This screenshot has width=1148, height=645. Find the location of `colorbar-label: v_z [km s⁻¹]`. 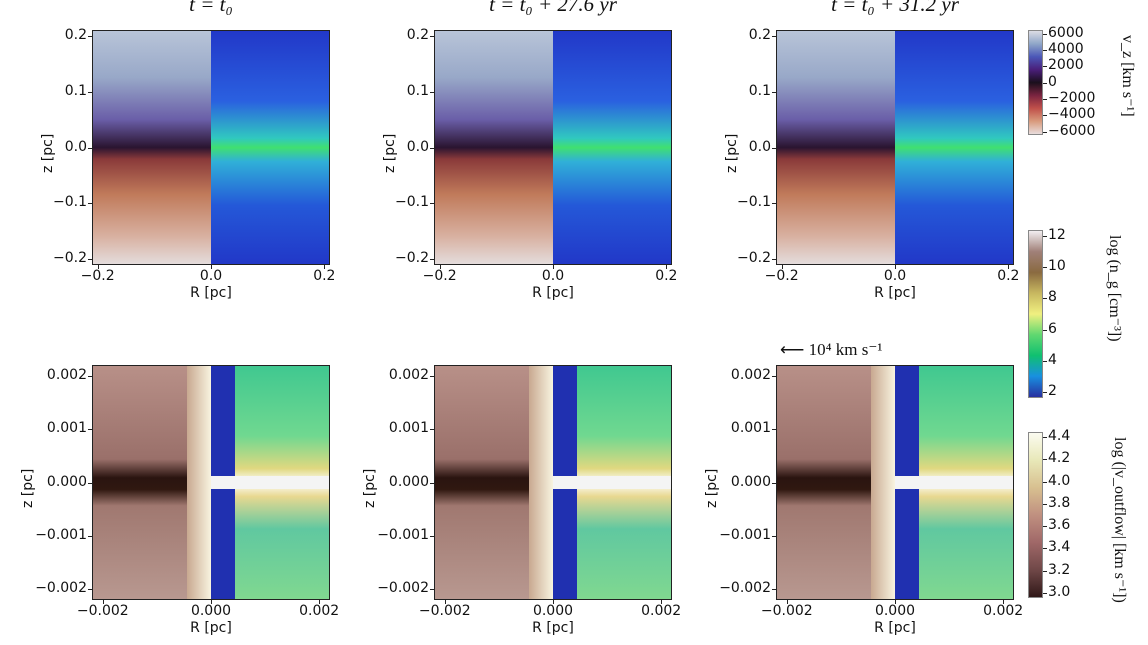

colorbar-label: v_z [km s⁻¹] is located at coordinates (1127, 76).